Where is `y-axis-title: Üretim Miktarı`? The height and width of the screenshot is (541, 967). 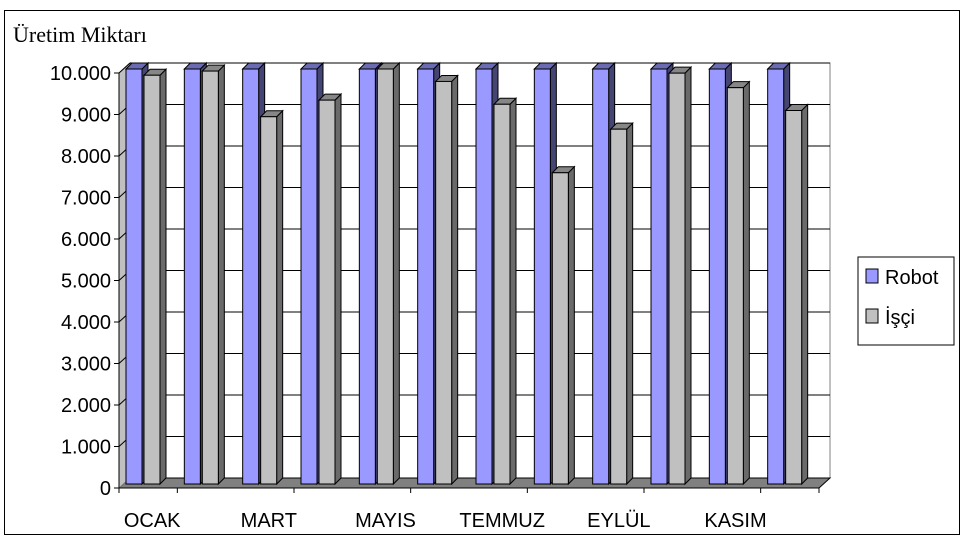 y-axis-title: Üretim Miktarı is located at coordinates (80, 34).